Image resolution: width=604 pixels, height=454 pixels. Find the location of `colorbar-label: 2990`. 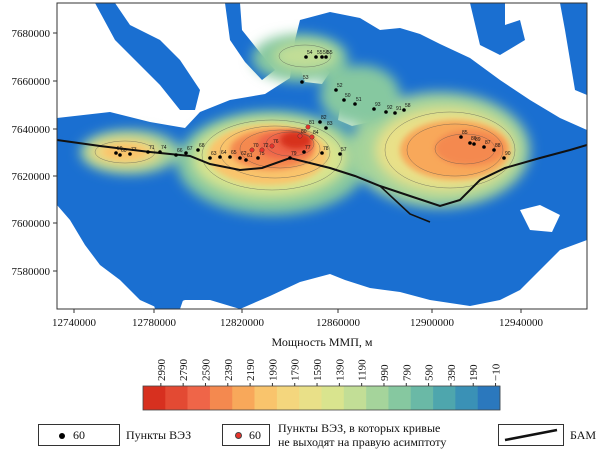

colorbar-label: 2990 is located at coordinates (162, 370).